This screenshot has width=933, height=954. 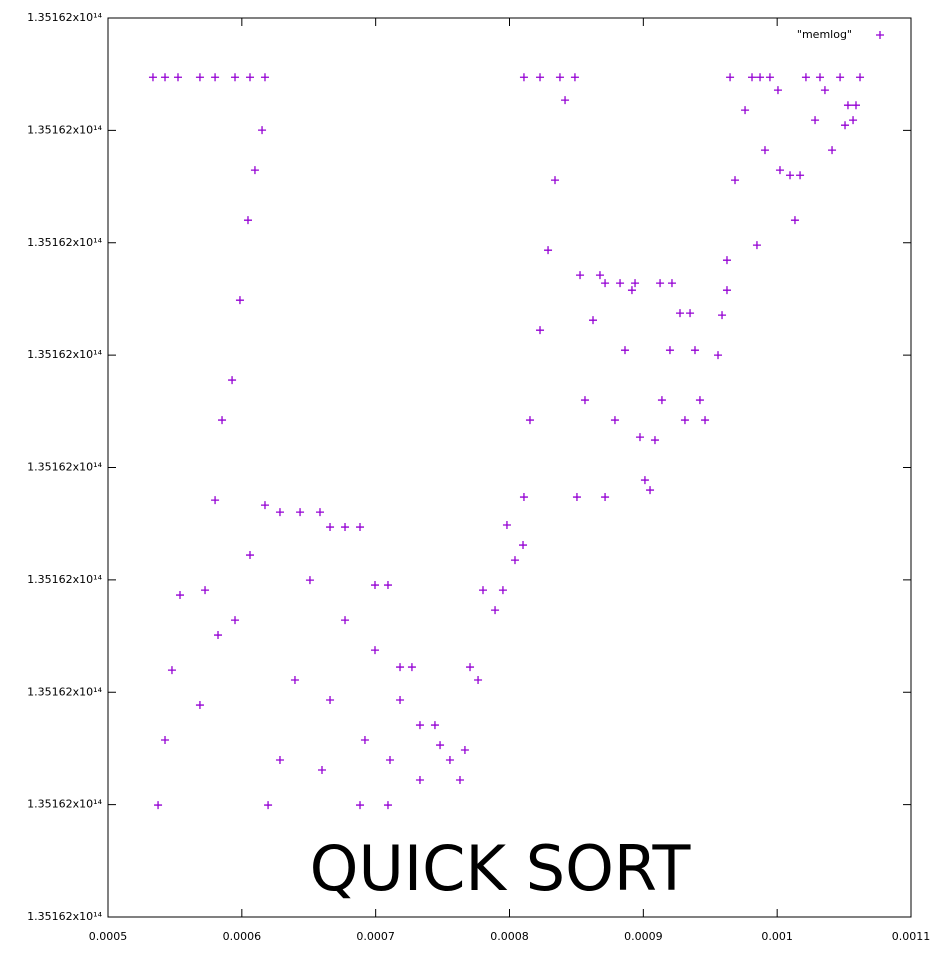 I want to click on annotation: QUICK SORT, so click(x=501, y=868).